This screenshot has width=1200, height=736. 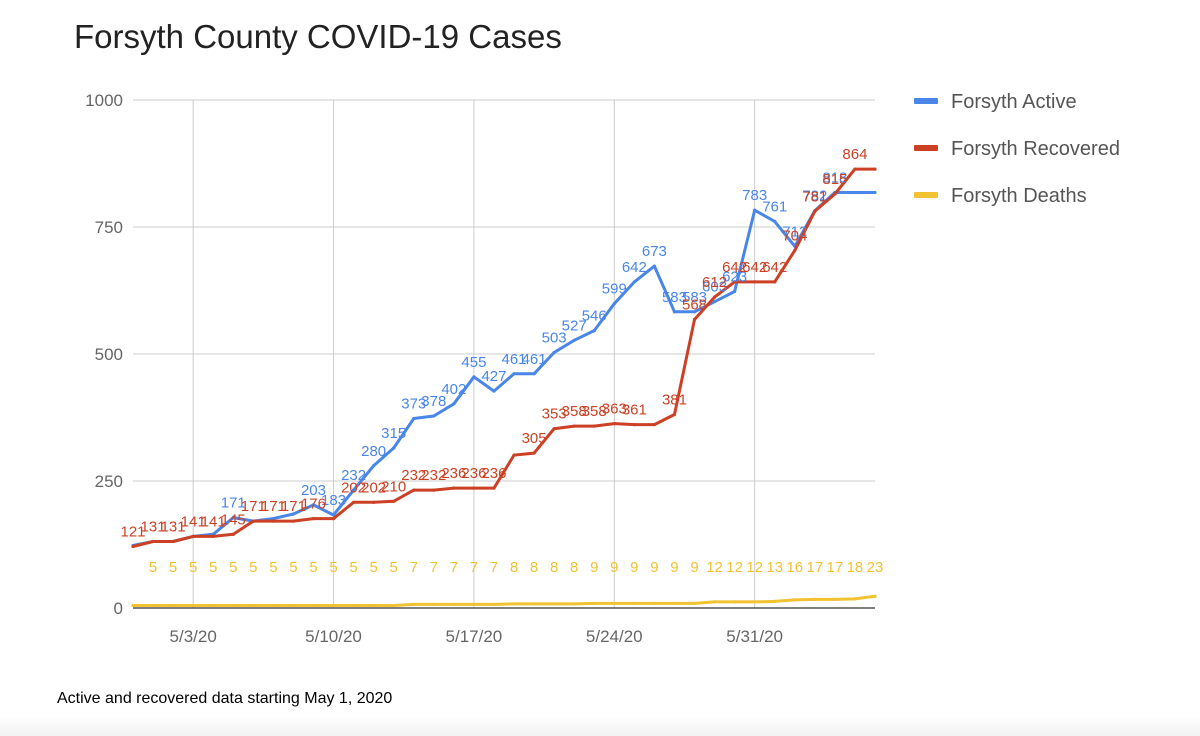 What do you see at coordinates (514, 359) in the screenshot?
I see `data-label-forsyth-active: 461` at bounding box center [514, 359].